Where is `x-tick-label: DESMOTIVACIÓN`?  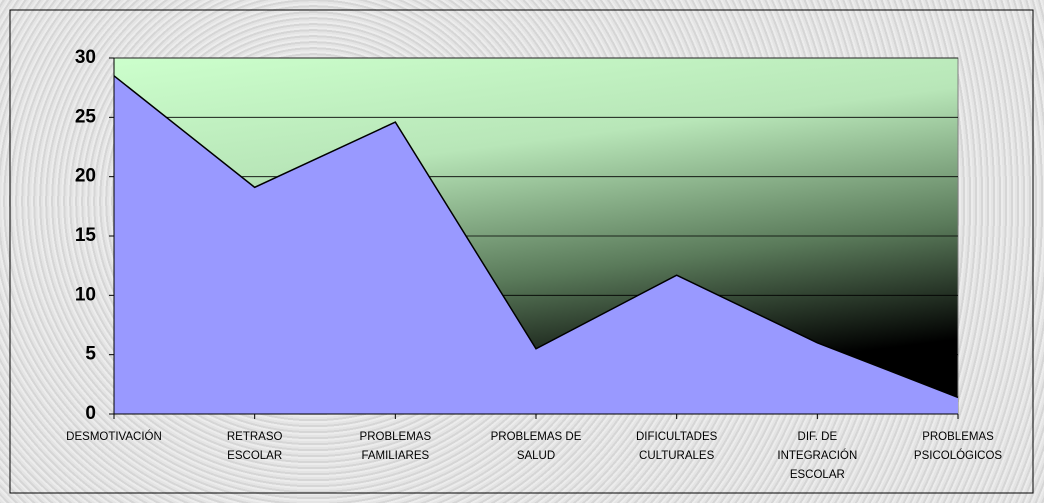 x-tick-label: DESMOTIVACIÓN is located at coordinates (114, 437).